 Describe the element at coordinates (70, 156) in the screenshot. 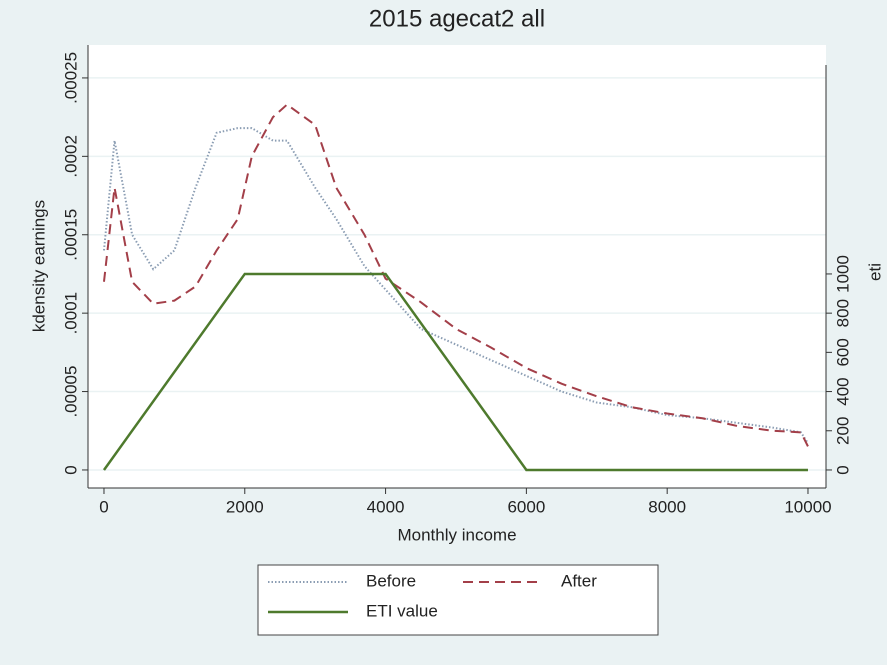

I see `y-tick-label: .0002` at that location.